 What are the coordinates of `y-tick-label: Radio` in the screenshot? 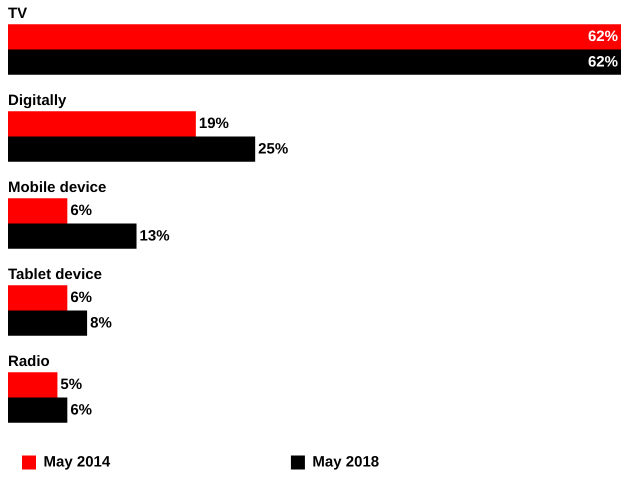 It's located at (29, 361).